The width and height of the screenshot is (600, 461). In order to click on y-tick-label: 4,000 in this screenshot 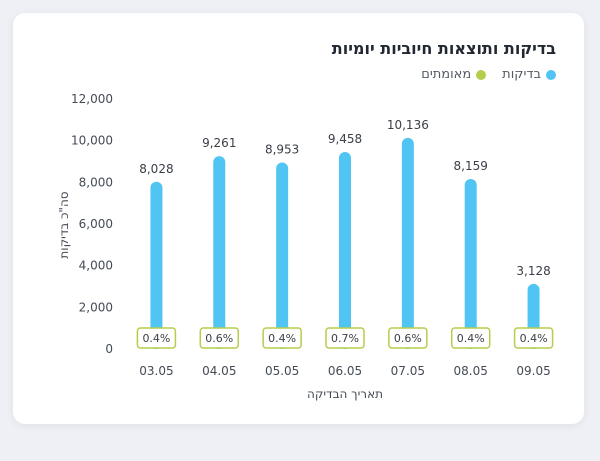, I will do `click(96, 266)`.